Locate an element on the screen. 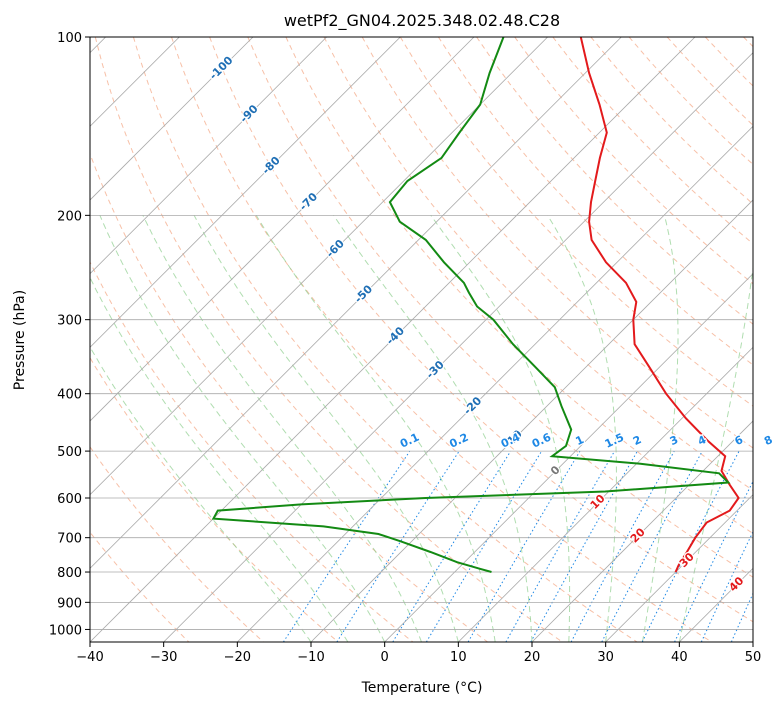  isotherm-label: 30 is located at coordinates (687, 560).